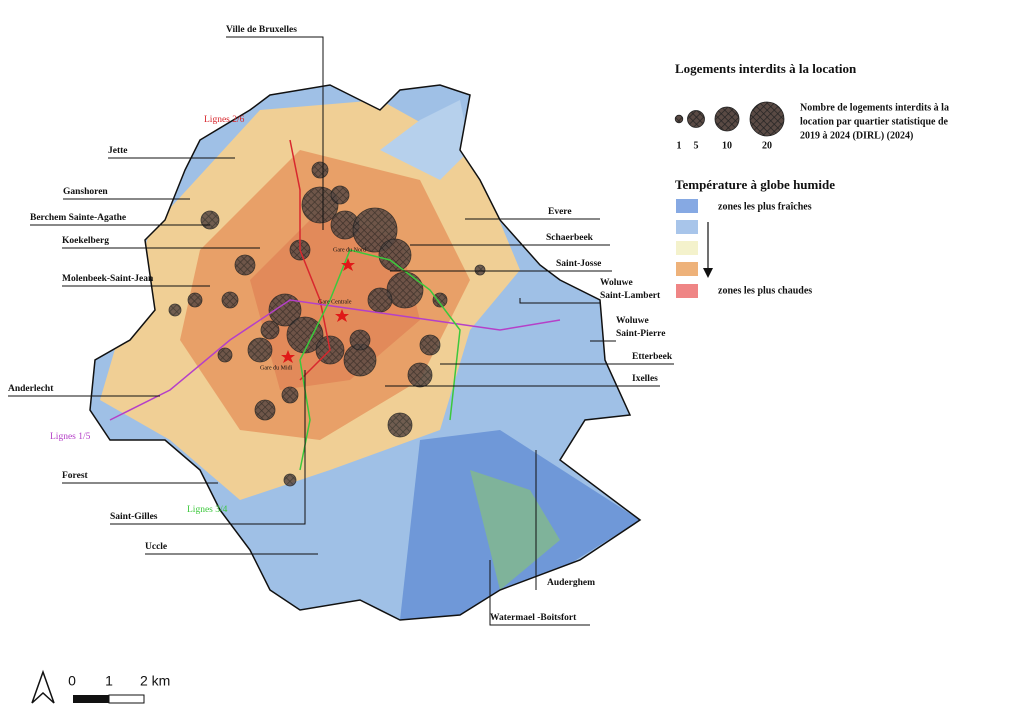  Describe the element at coordinates (727, 145) in the screenshot. I see `size-label: 10` at that location.